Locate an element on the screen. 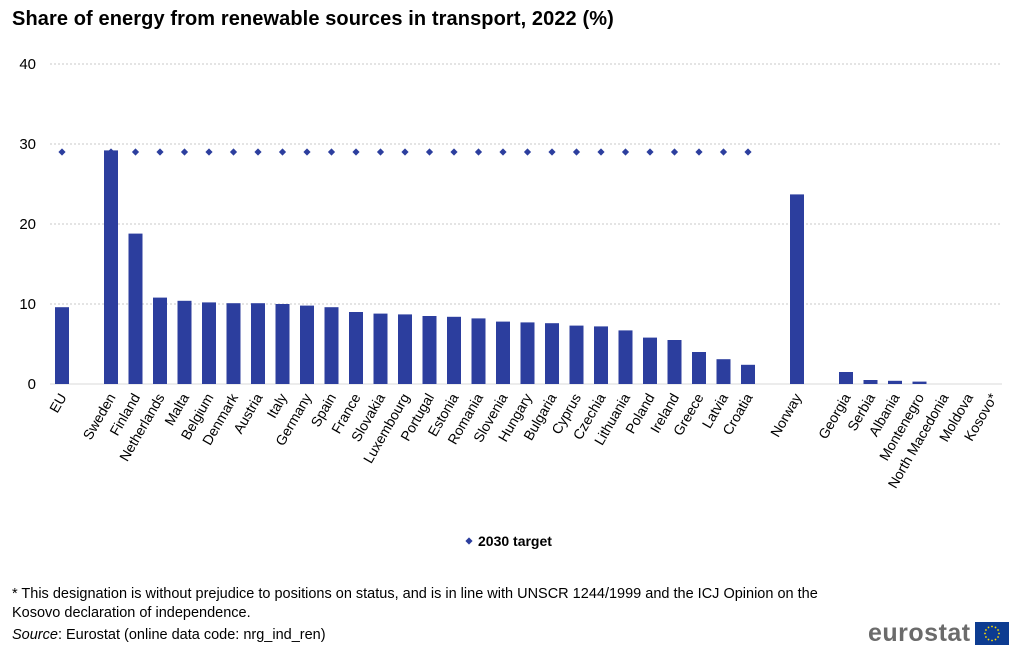  y-tick-label: 20 is located at coordinates (27, 224).